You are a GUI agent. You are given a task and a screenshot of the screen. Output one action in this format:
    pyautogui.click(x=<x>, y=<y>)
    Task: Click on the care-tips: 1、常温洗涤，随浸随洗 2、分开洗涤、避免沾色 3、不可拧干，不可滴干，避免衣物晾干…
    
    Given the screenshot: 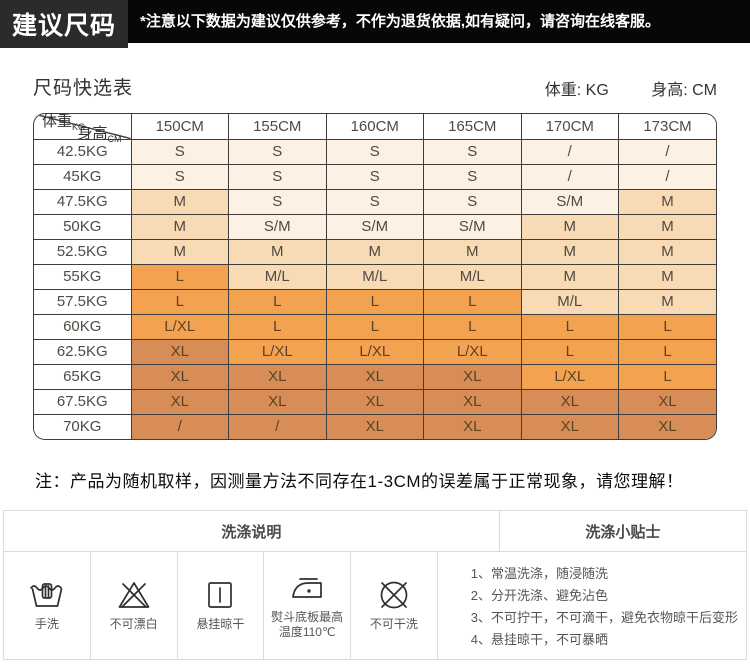 What is the action you would take?
    pyautogui.click(x=592, y=605)
    